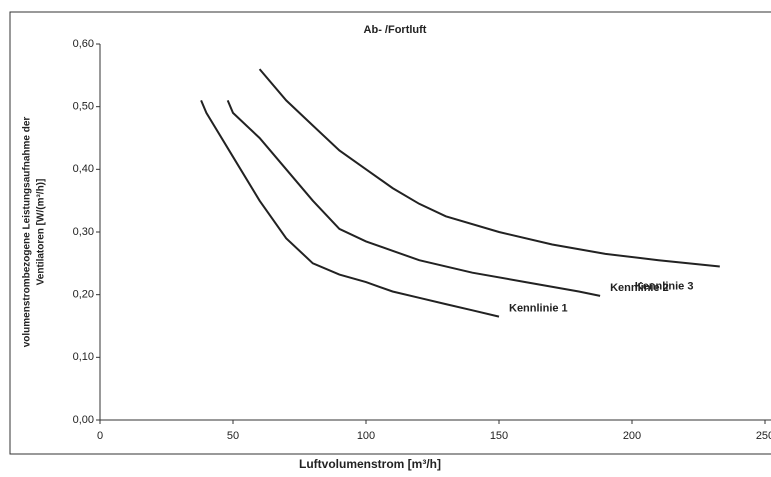  What do you see at coordinates (83, 420) in the screenshot?
I see `y-tick-label: 0,00` at bounding box center [83, 420].